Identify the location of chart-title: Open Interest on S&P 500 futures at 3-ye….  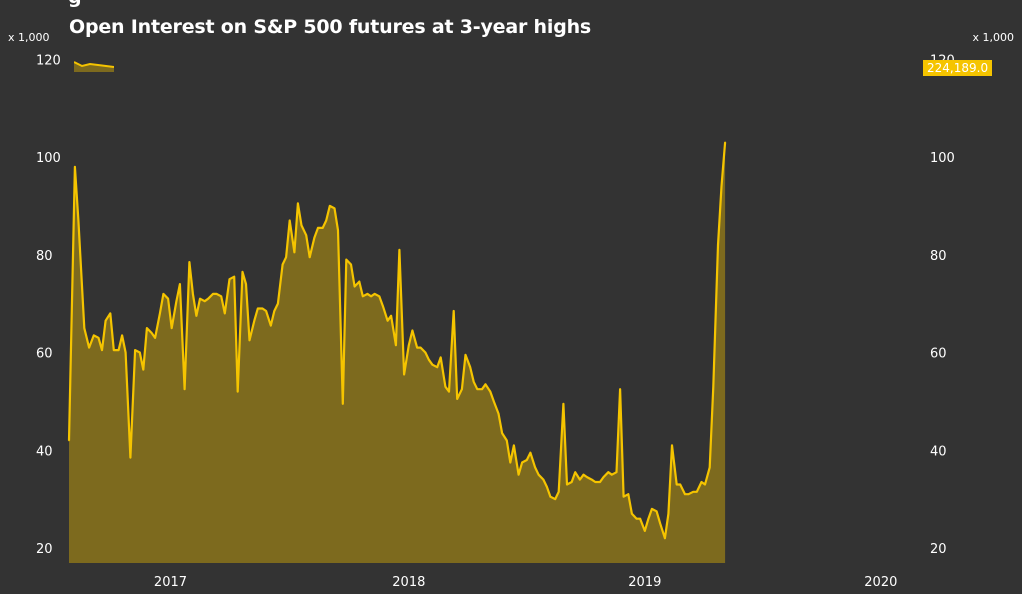
(330, 27).